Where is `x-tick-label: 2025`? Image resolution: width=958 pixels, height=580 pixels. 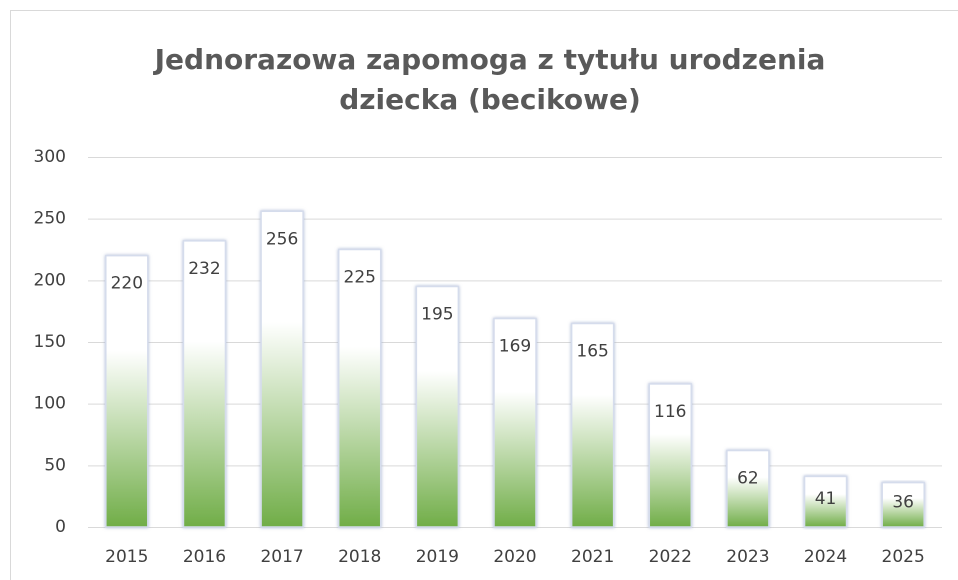 x-tick-label: 2025 is located at coordinates (903, 557).